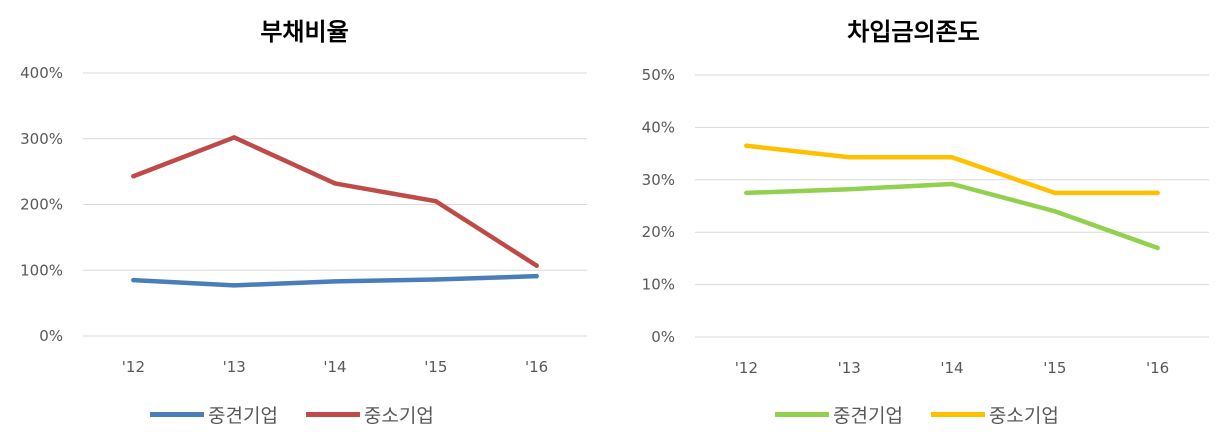 This screenshot has width=1218, height=432. What do you see at coordinates (658, 180) in the screenshot?
I see `y-tick-label: 30%` at bounding box center [658, 180].